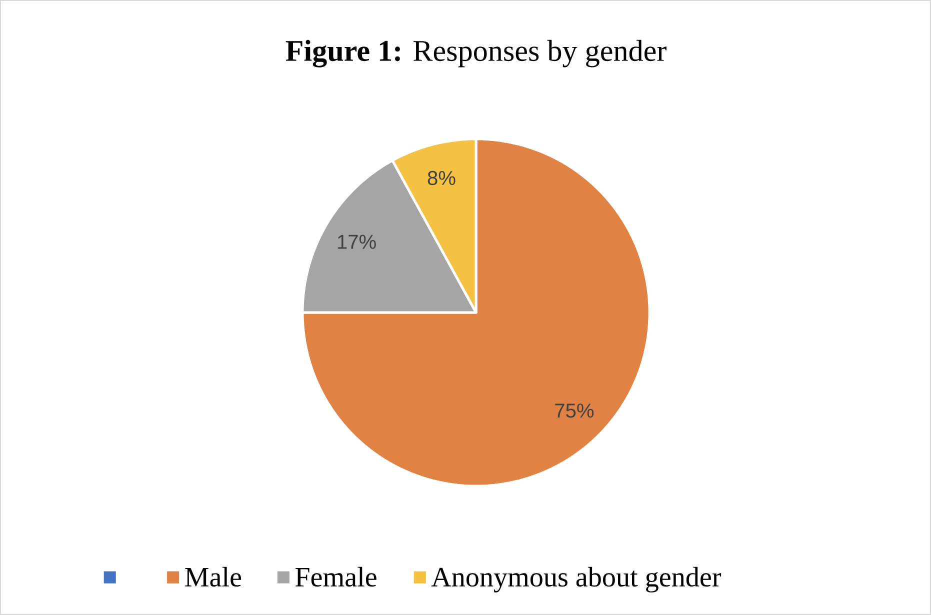  What do you see at coordinates (357, 241) in the screenshot?
I see `data-label: 17%` at bounding box center [357, 241].